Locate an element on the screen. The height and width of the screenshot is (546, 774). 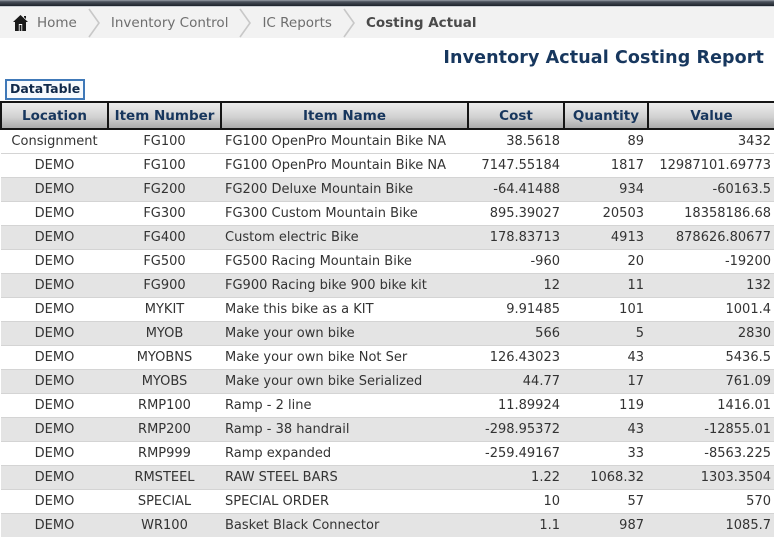
page-title: Inventory Actual Costing Report is located at coordinates (603, 58).